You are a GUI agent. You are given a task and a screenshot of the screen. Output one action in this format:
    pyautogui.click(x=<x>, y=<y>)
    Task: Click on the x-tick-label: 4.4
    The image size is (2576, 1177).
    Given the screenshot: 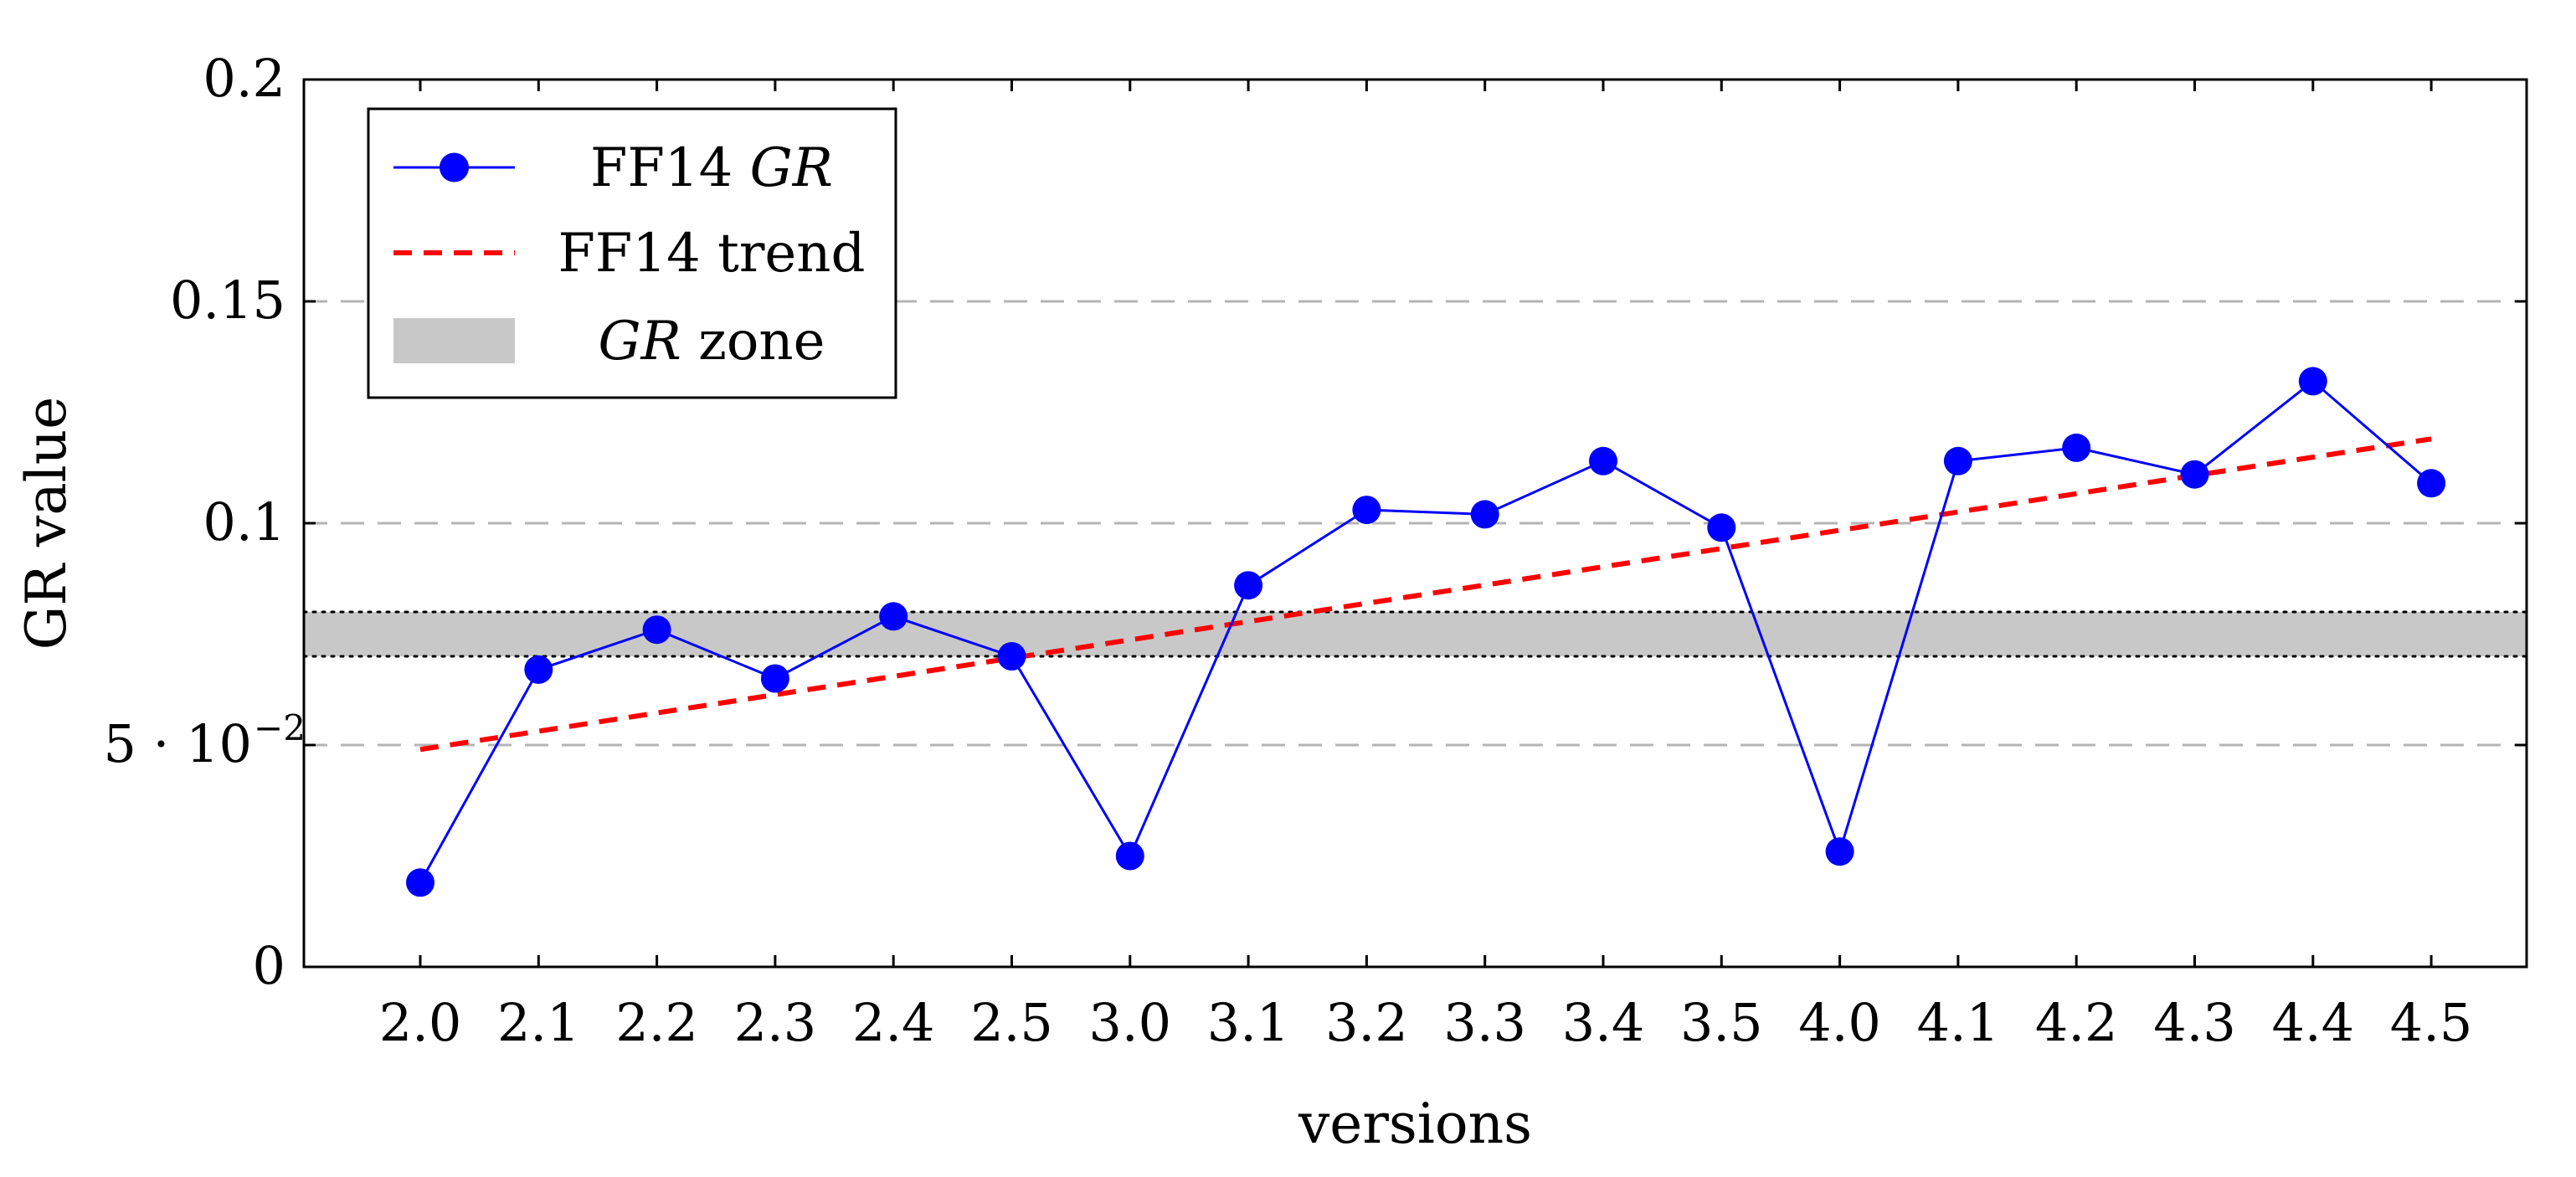 What is the action you would take?
    pyautogui.click(x=2312, y=1023)
    